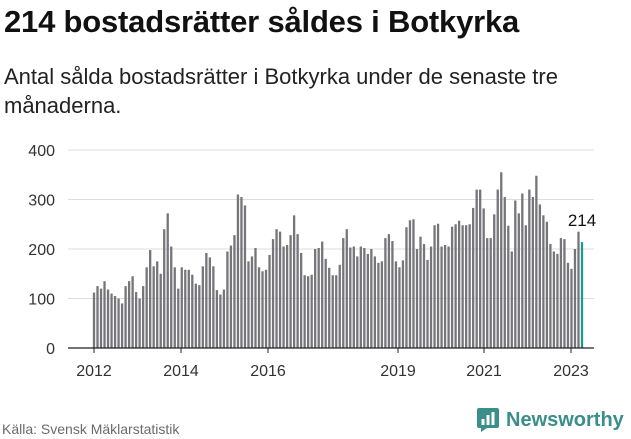 Image resolution: width=631 pixels, height=439 pixels. I want to click on source-credit: Källa: Svensk Mäklarstatistik, so click(91, 429).